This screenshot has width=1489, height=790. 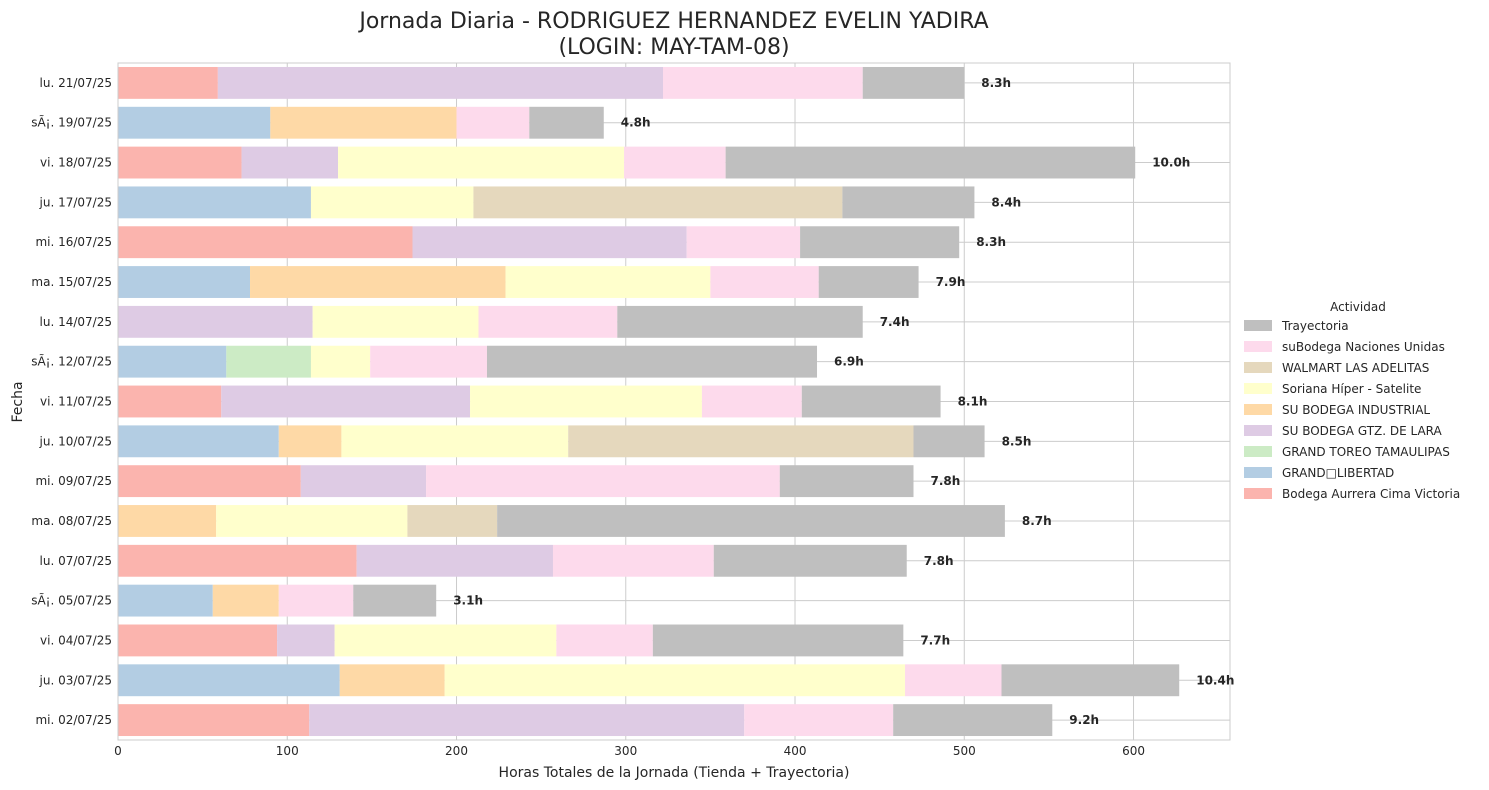 I want to click on x-tick-label: 400, so click(x=795, y=751).